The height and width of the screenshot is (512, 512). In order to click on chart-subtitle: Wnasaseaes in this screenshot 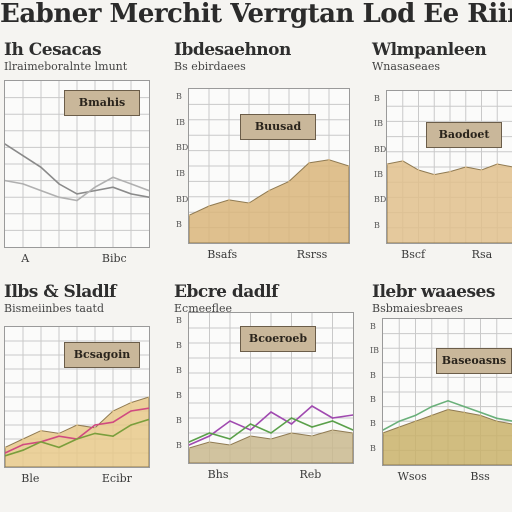, I will do `click(406, 66)`.